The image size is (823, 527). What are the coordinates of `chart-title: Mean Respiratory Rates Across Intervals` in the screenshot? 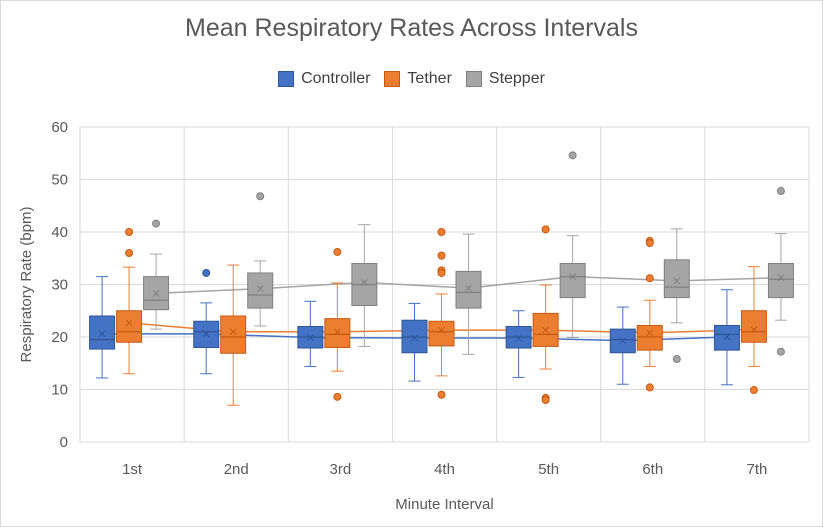 It's located at (411, 28).